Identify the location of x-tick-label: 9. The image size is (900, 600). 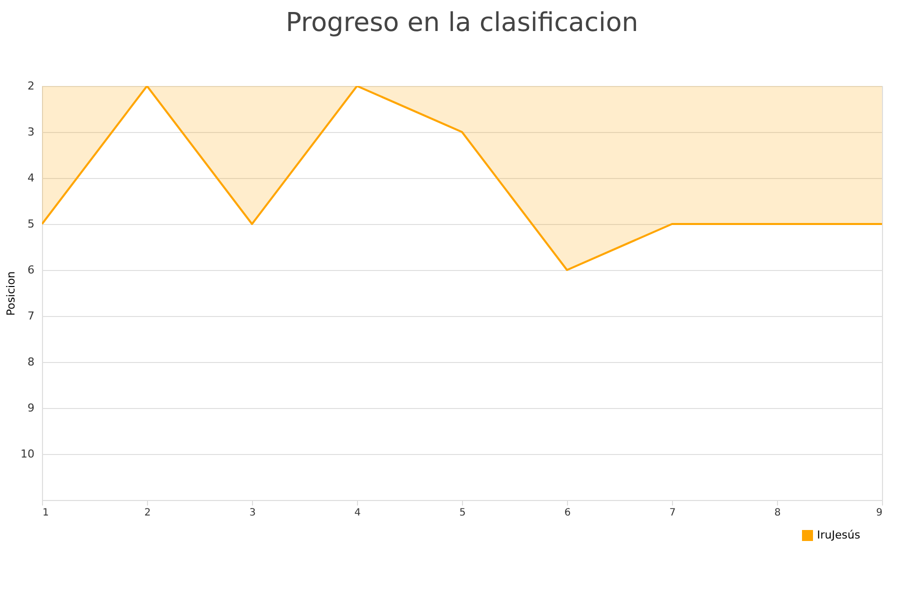
(879, 513).